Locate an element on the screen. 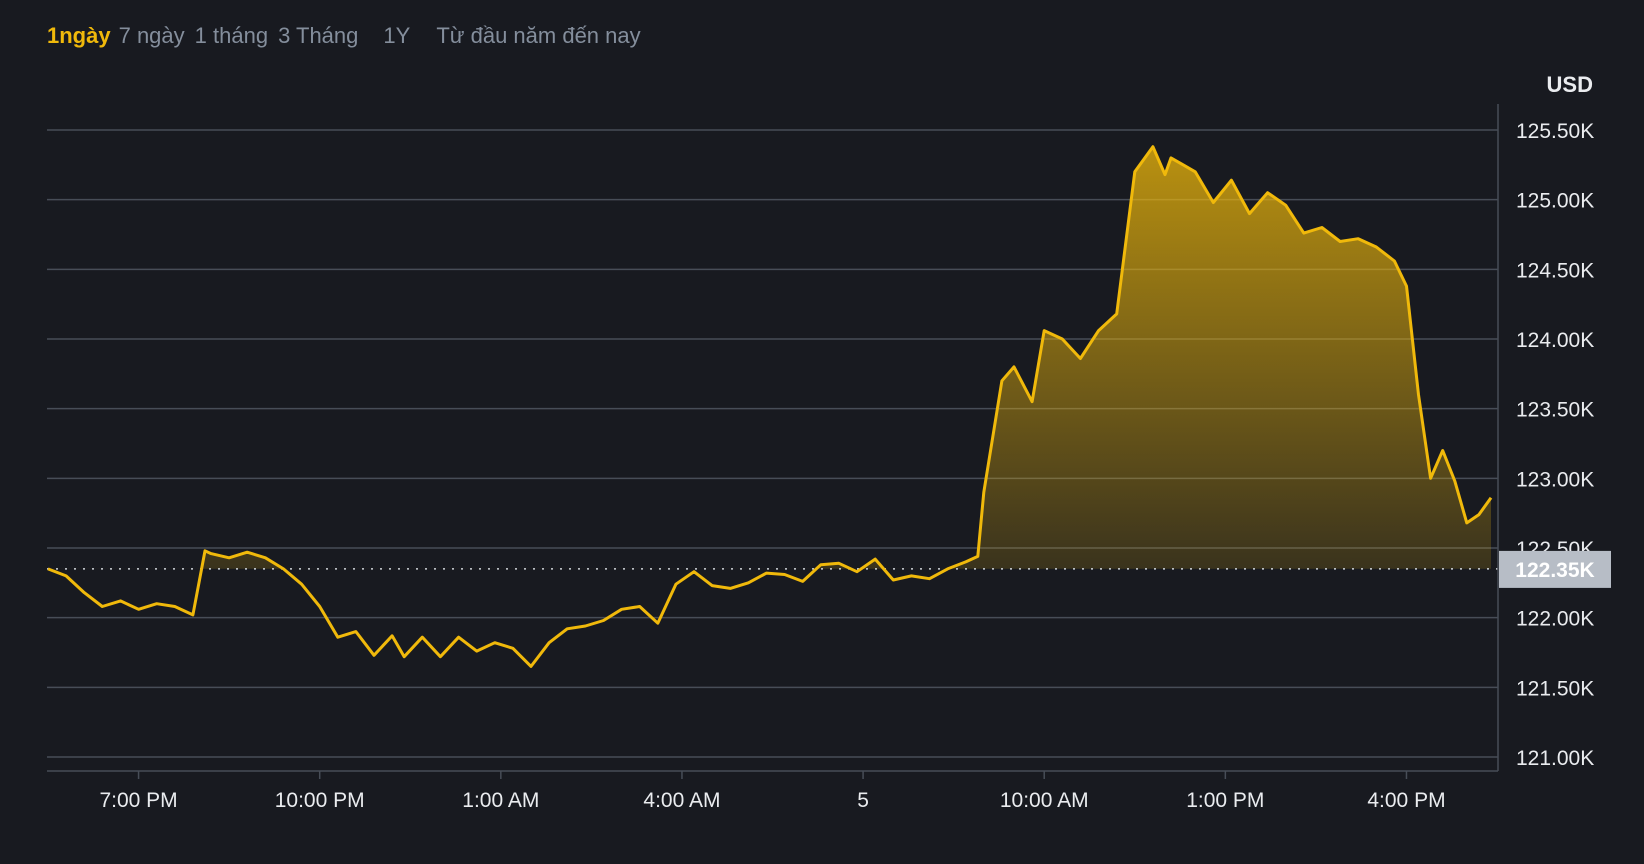 Image resolution: width=1644 pixels, height=864 pixels. tab-3-months: 3 Tháng is located at coordinates (318, 35).